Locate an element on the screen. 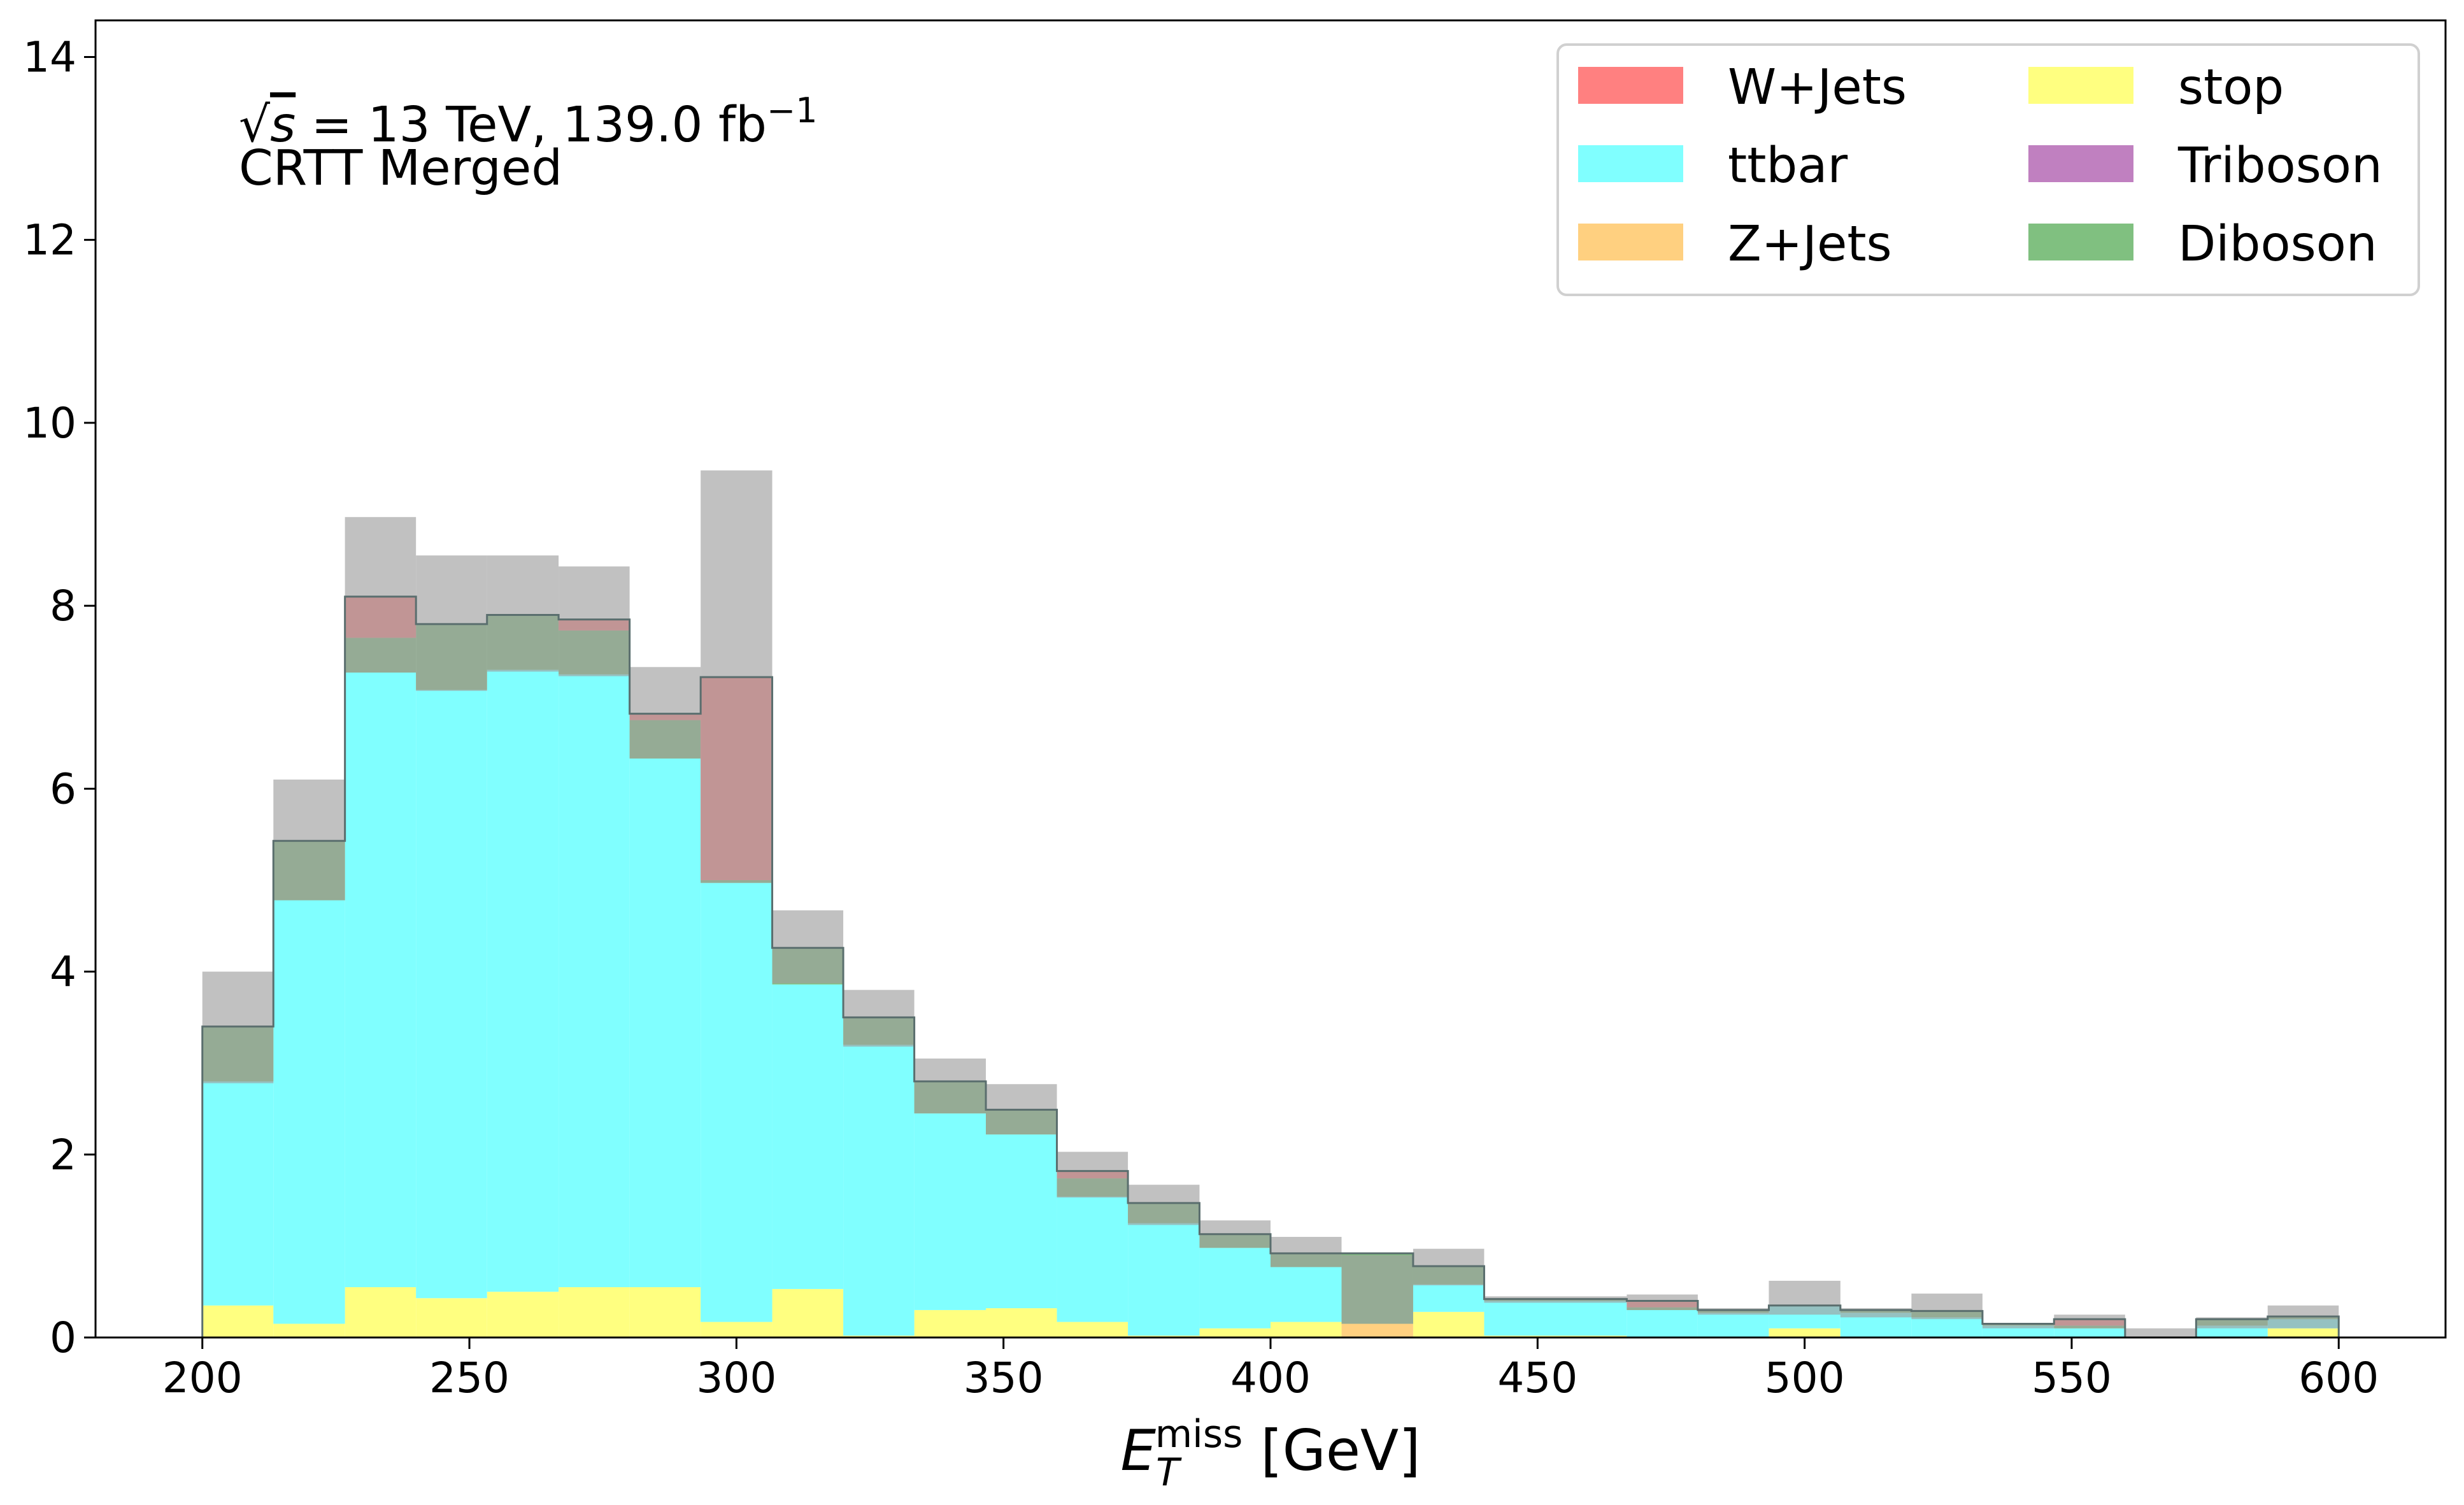 The width and height of the screenshot is (2464, 1505). legend-swatch-stop is located at coordinates (2080, 85).